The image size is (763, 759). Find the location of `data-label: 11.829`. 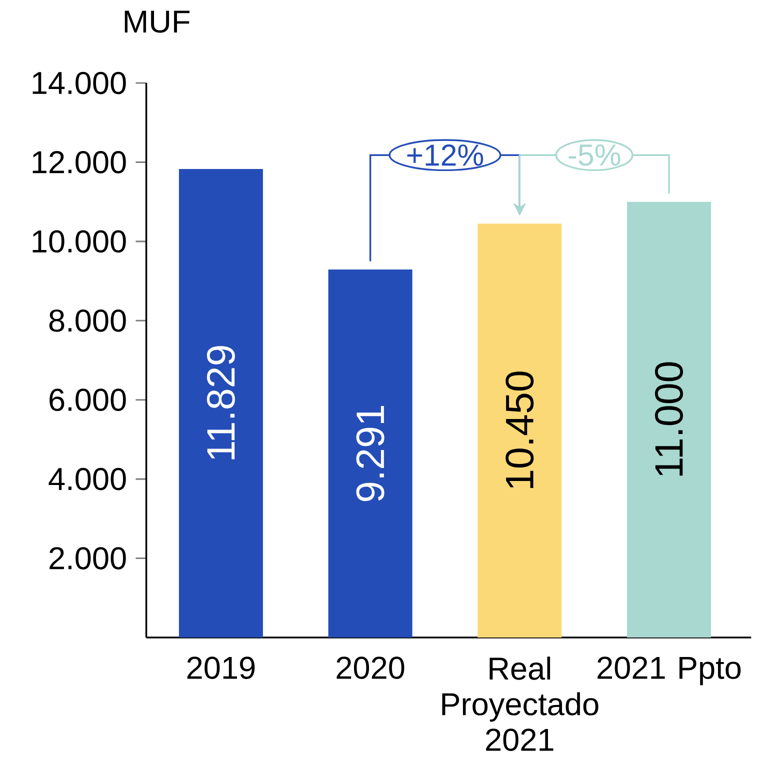

data-label: 11.829 is located at coordinates (220, 403).